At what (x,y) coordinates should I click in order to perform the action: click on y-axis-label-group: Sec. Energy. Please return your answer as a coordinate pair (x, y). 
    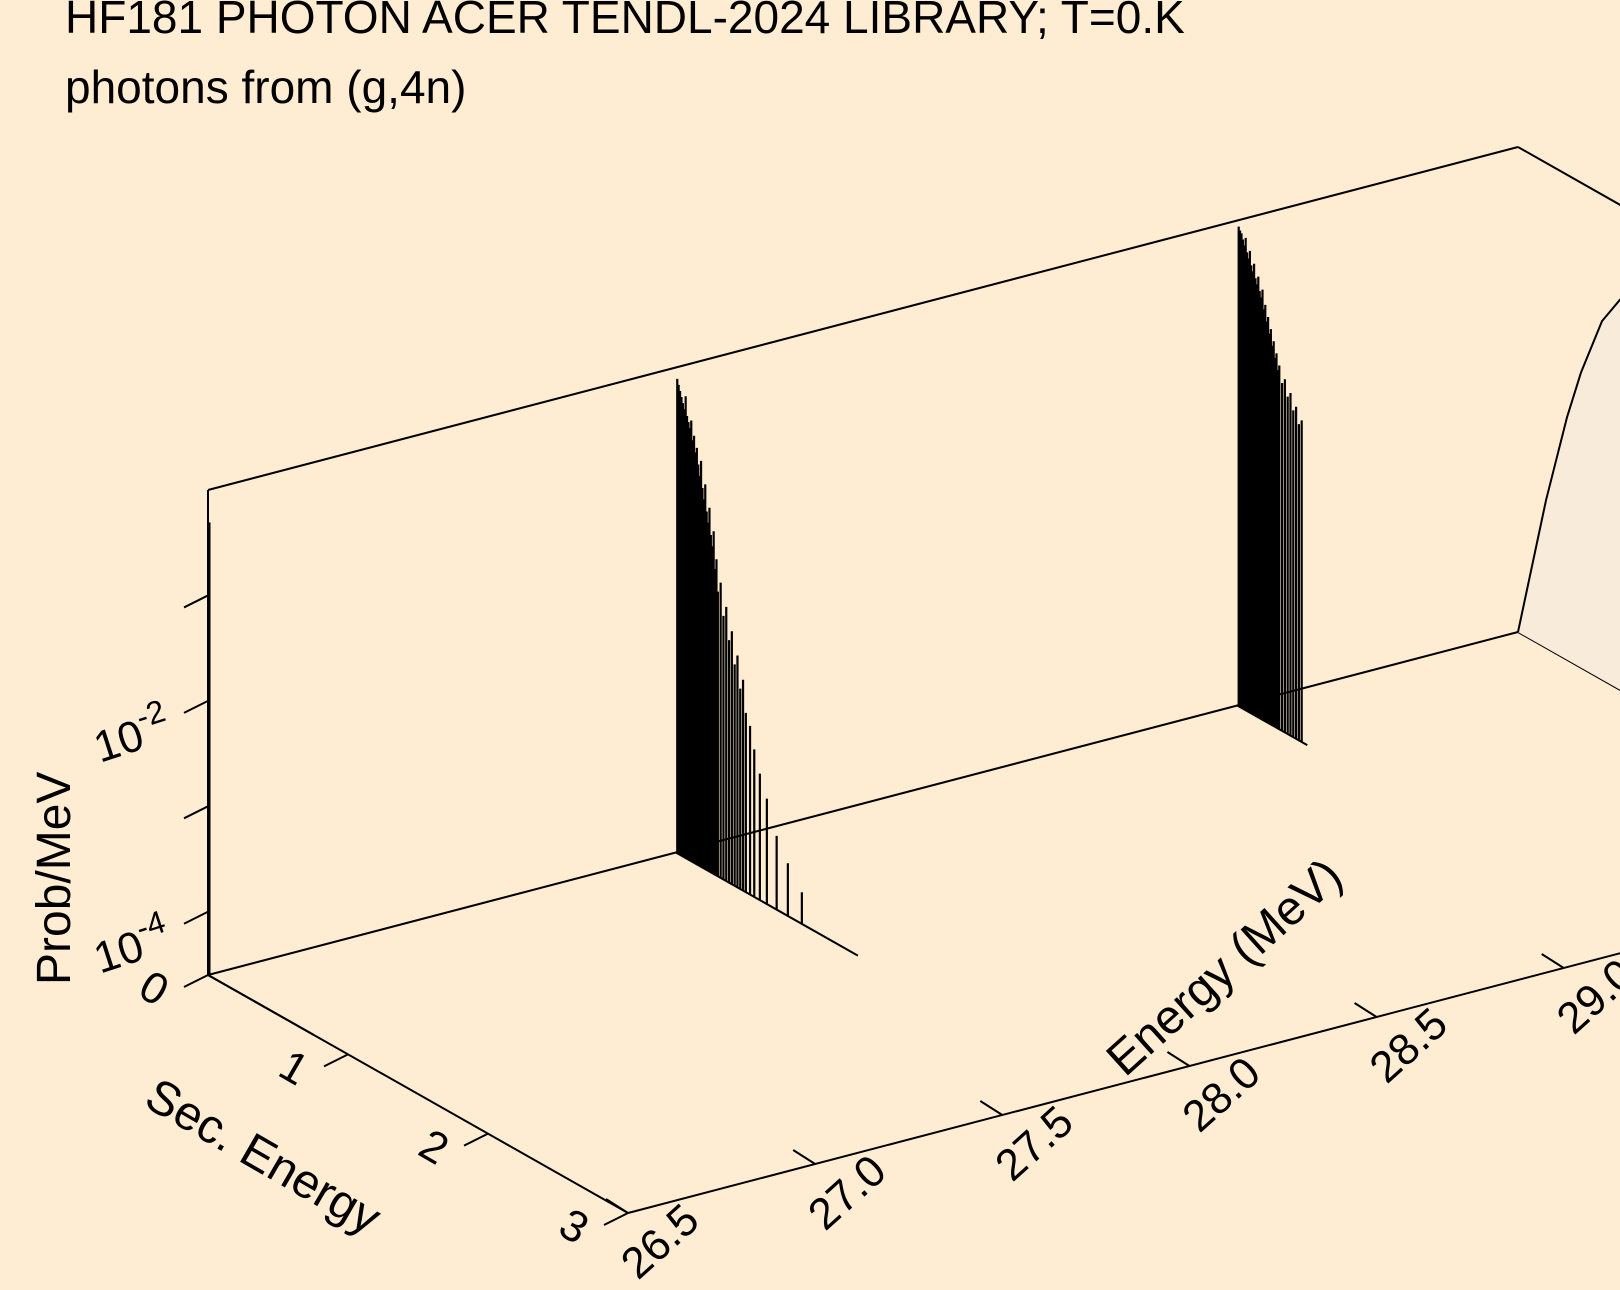
    Looking at the image, I should click on (263, 1157).